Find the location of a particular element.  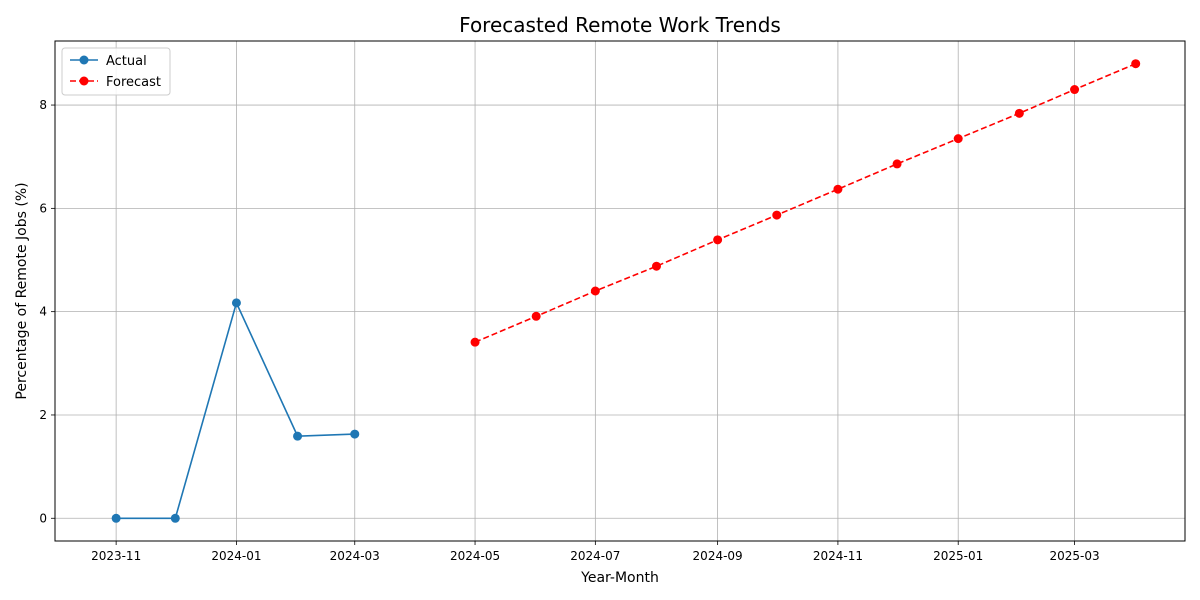

y-tick-label: 0 is located at coordinates (43, 518).